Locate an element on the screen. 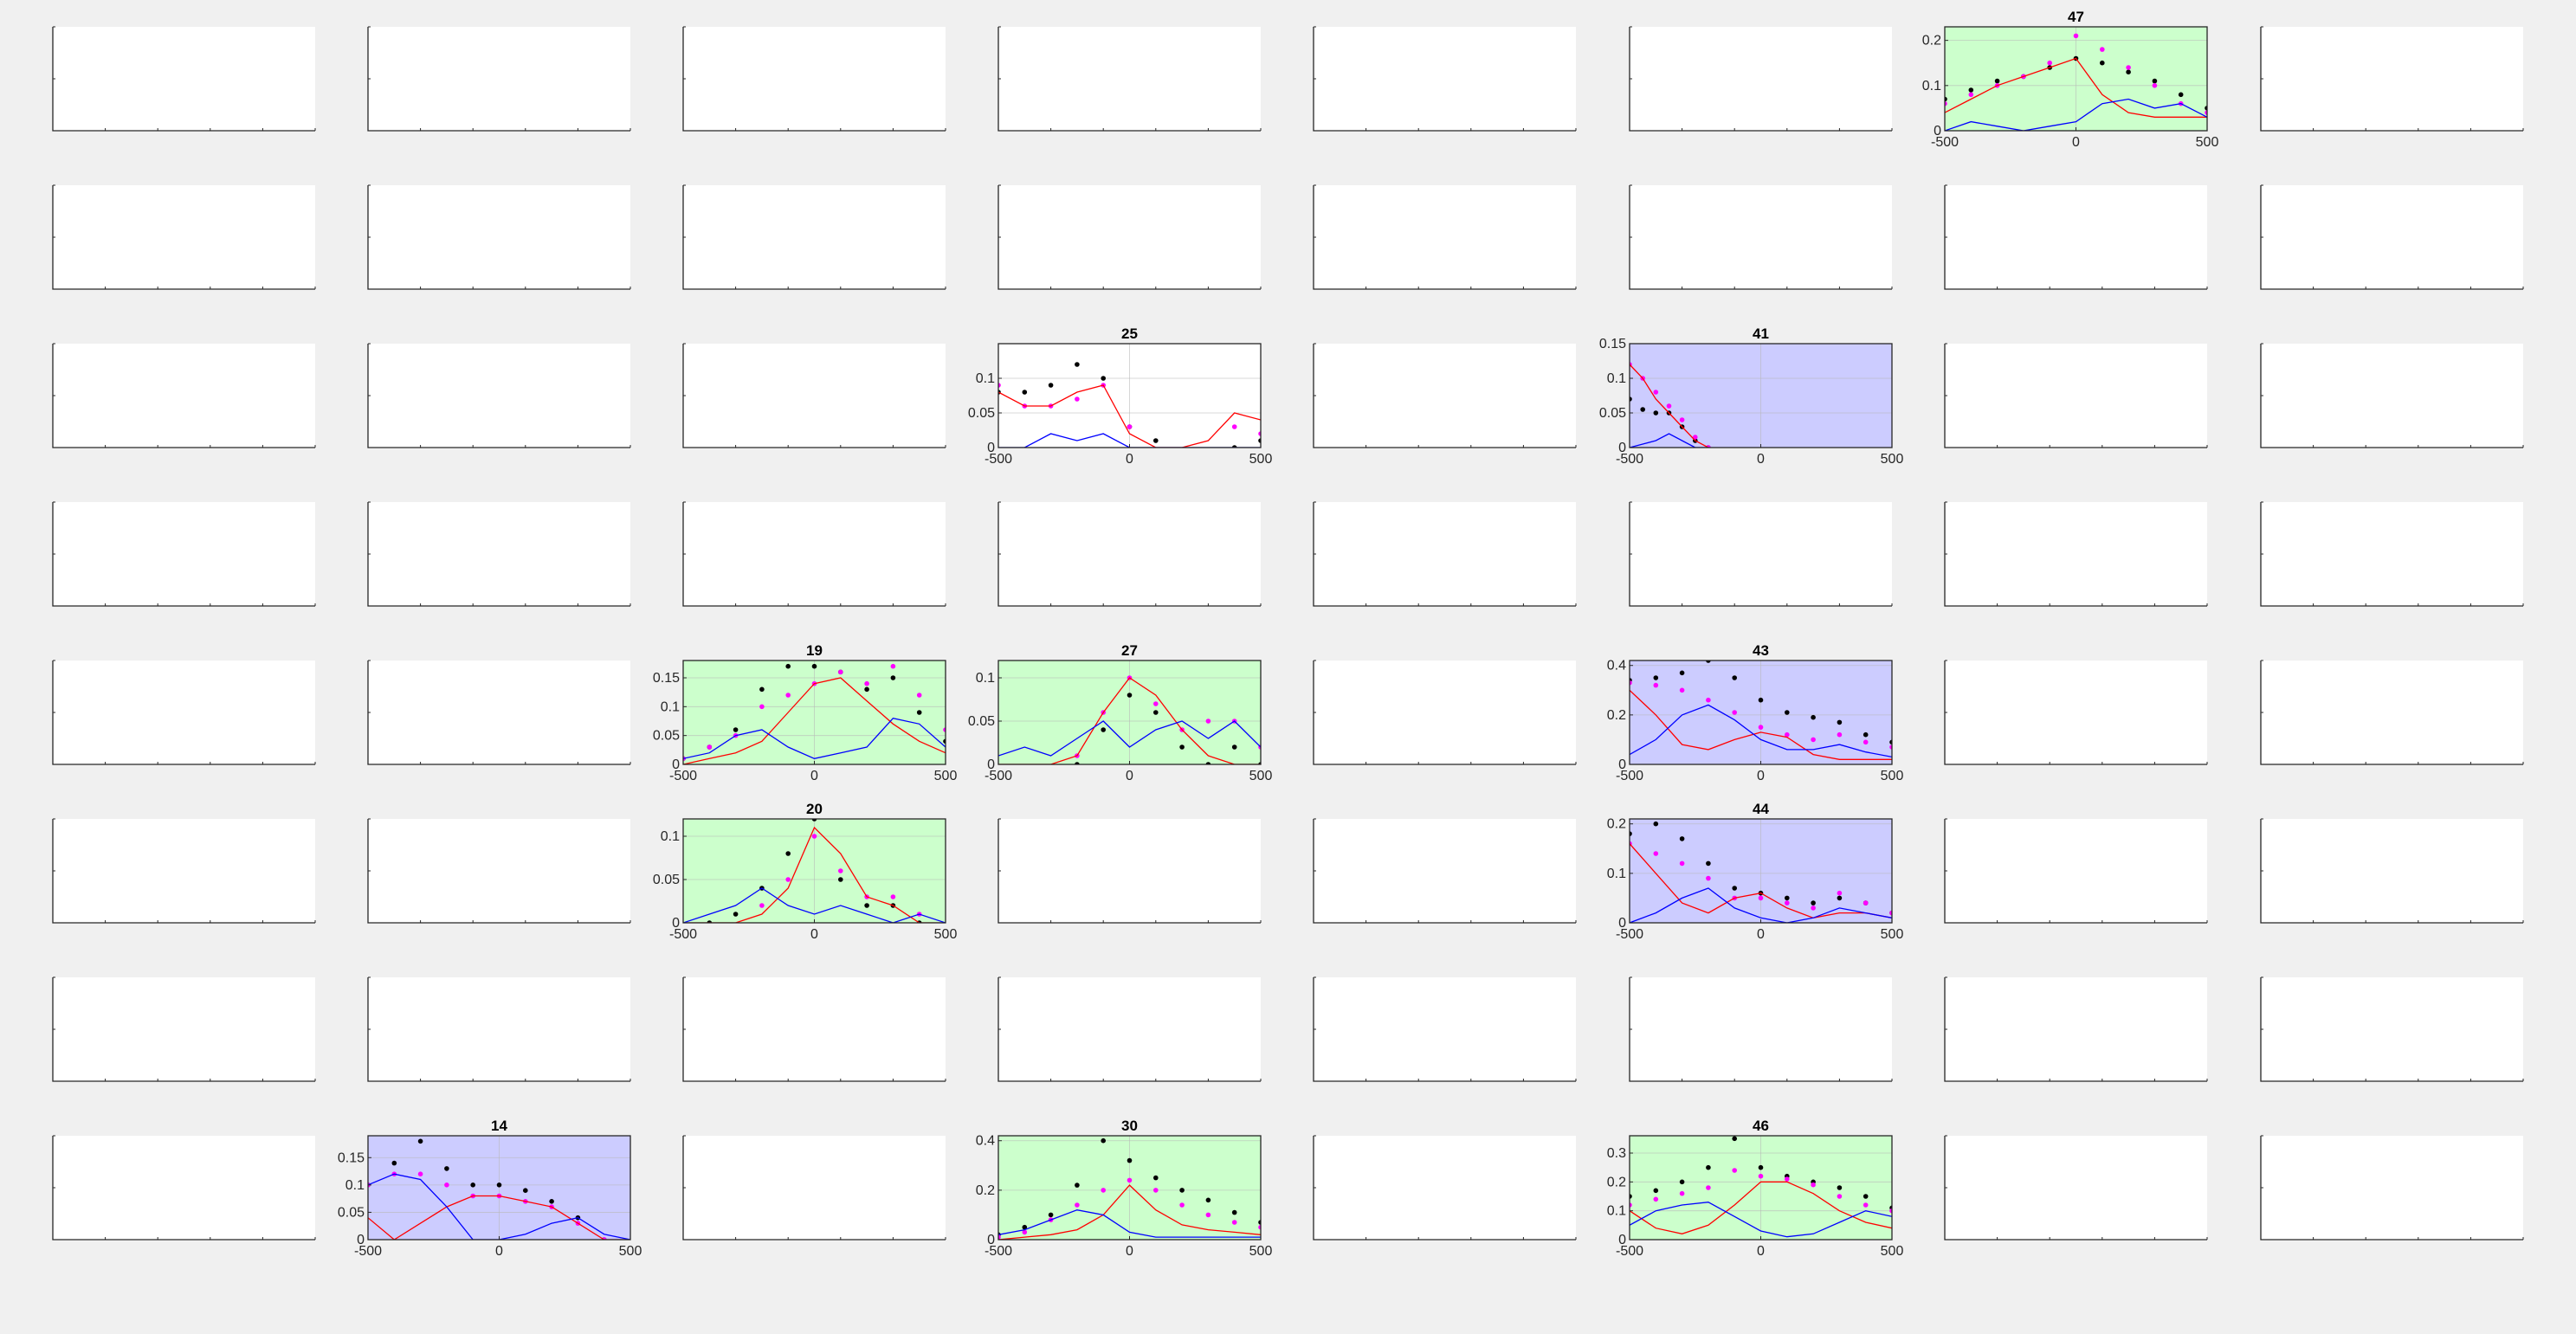 The width and height of the screenshot is (2576, 1334). subplot-title: 43 is located at coordinates (1761, 650).